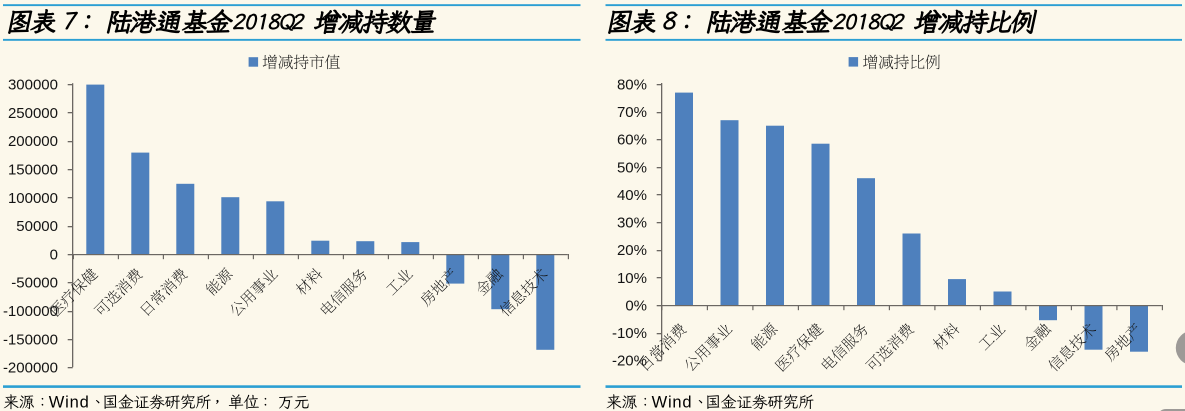  What do you see at coordinates (37, 226) in the screenshot?
I see `svg-text: 50000` at bounding box center [37, 226].